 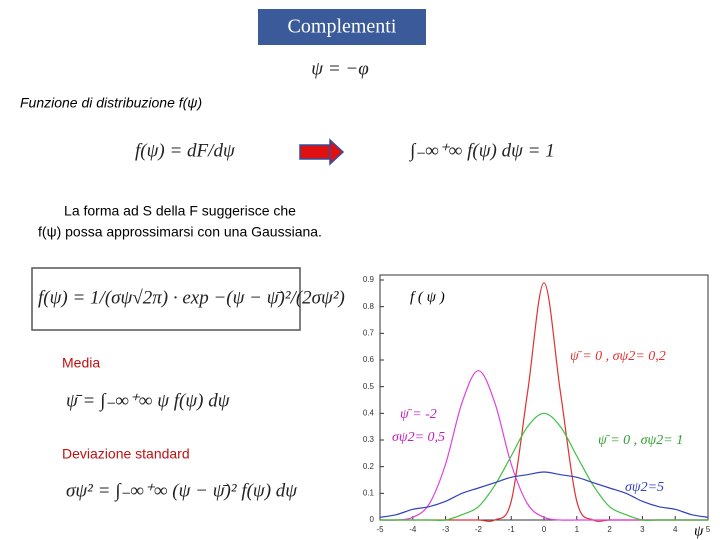 I want to click on y-tick-label: 0, so click(x=372, y=519).